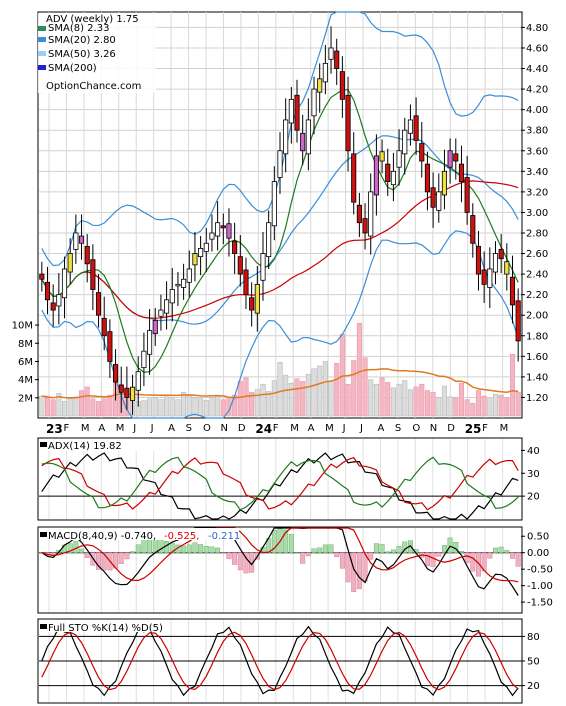 The width and height of the screenshot is (566, 706). I want to click on di-minus-line, so click(280, 483).